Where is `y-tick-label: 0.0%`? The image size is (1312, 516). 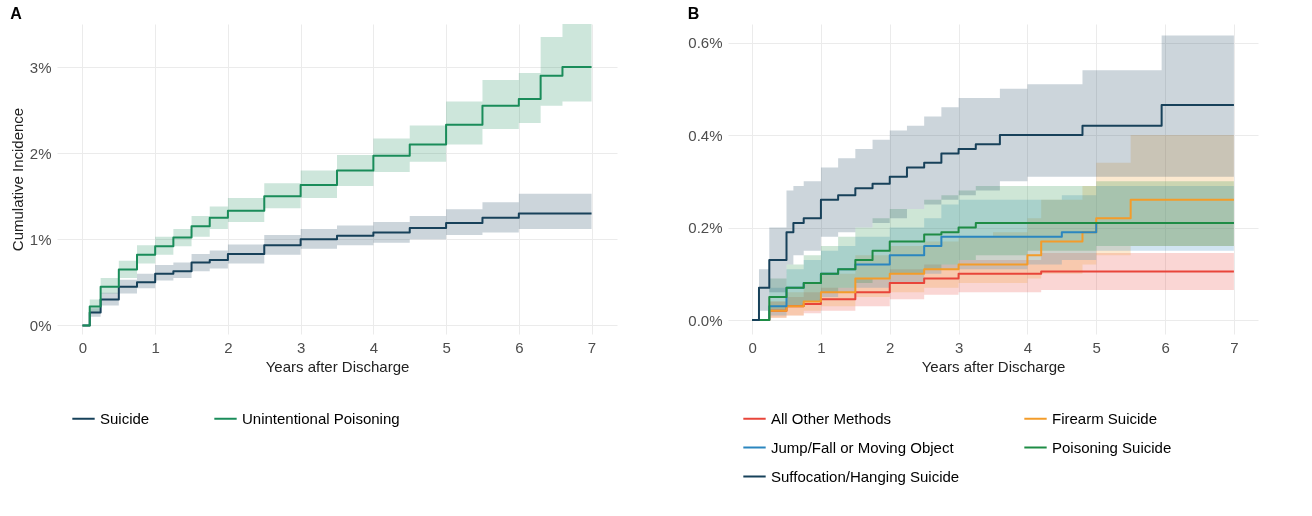 y-tick-label: 0.0% is located at coordinates (705, 320).